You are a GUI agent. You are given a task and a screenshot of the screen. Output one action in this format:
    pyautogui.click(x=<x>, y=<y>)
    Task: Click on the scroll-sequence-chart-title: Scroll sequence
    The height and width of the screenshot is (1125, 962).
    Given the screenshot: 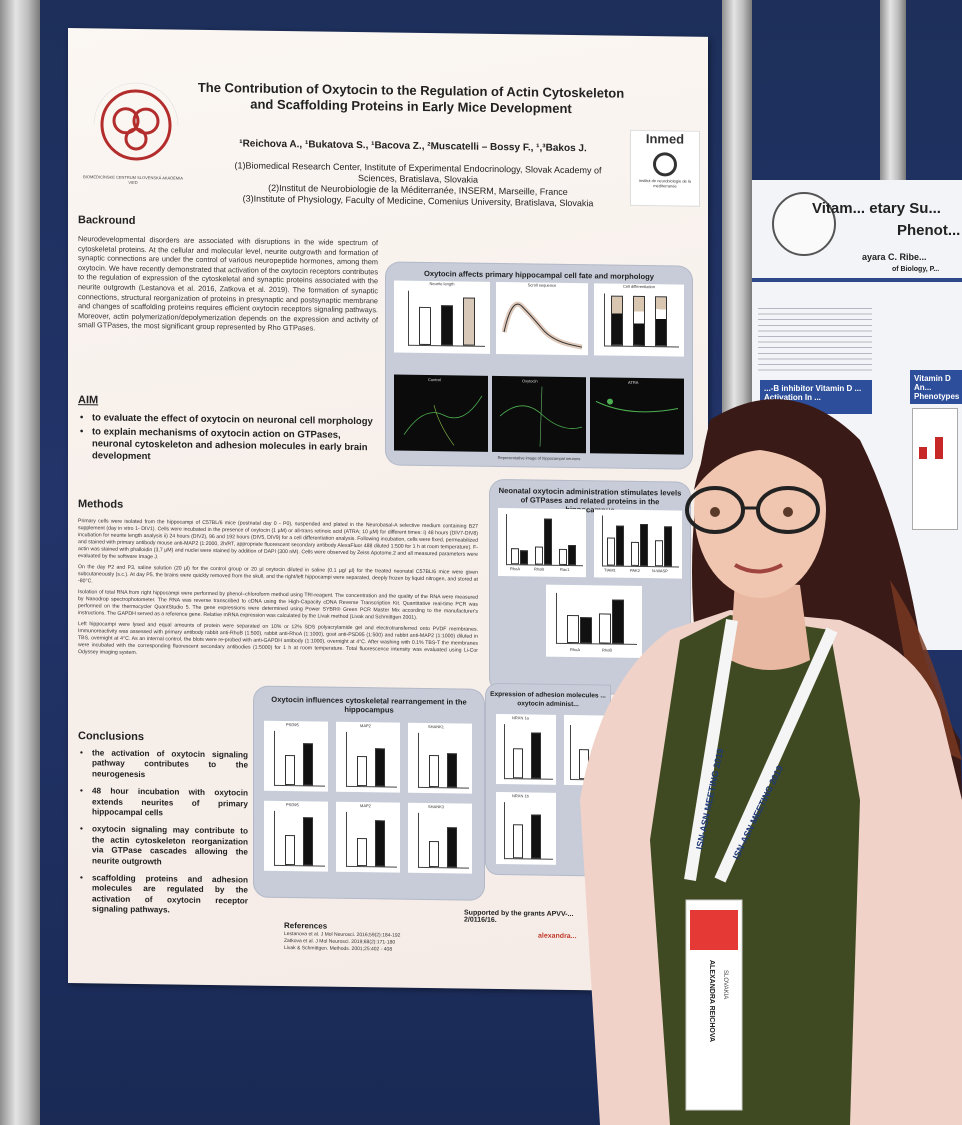 What is the action you would take?
    pyautogui.click(x=542, y=285)
    